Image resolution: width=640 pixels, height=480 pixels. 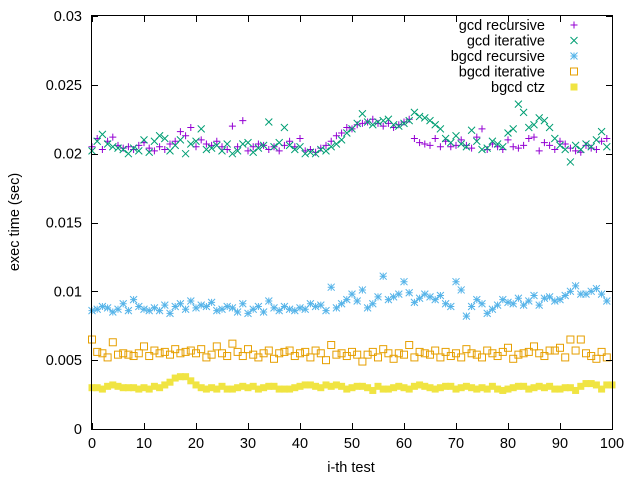 I want to click on legend-marker, so click(x=574, y=40).